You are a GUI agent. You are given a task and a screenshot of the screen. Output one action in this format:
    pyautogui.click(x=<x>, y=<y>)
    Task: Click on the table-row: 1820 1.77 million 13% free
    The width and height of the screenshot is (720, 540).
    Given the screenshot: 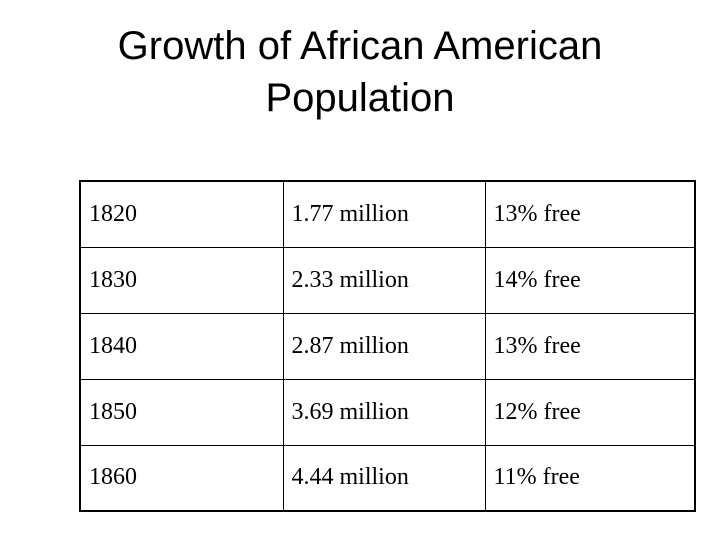 What is the action you would take?
    pyautogui.click(x=387, y=214)
    